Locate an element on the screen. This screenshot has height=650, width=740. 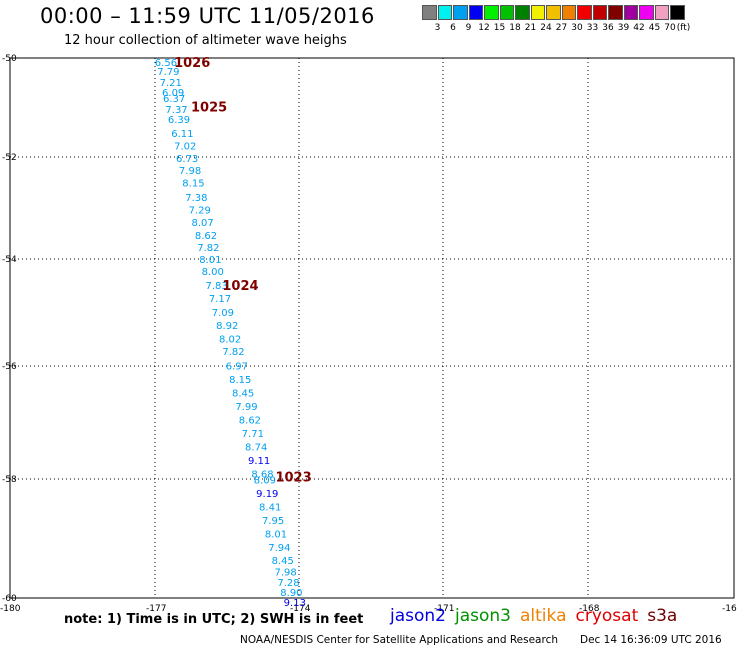
wave-height-label: 7.83 is located at coordinates (216, 286).